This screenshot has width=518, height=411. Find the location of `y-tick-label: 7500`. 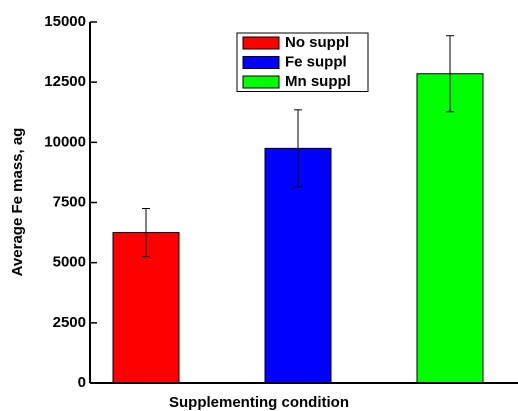

y-tick-label: 7500 is located at coordinates (69, 201).